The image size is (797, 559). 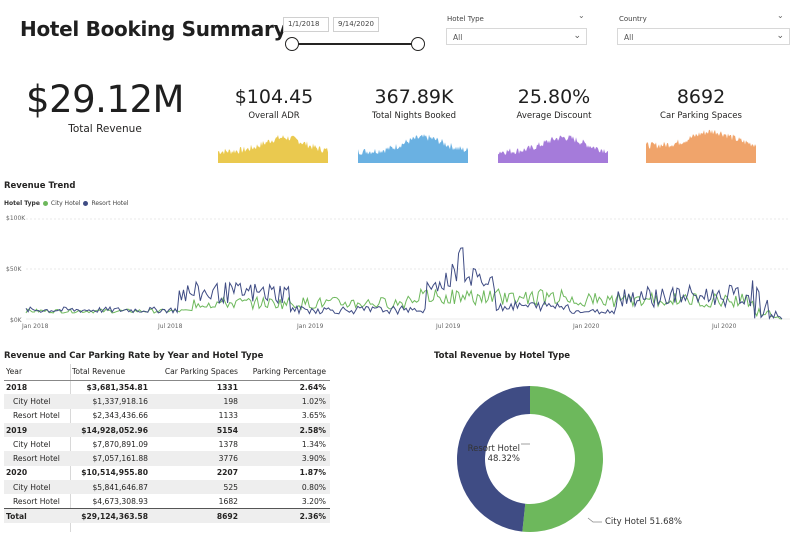 I want to click on table-row: City Hotel $1,337,918.16 198 1.02%, so click(x=167, y=401).